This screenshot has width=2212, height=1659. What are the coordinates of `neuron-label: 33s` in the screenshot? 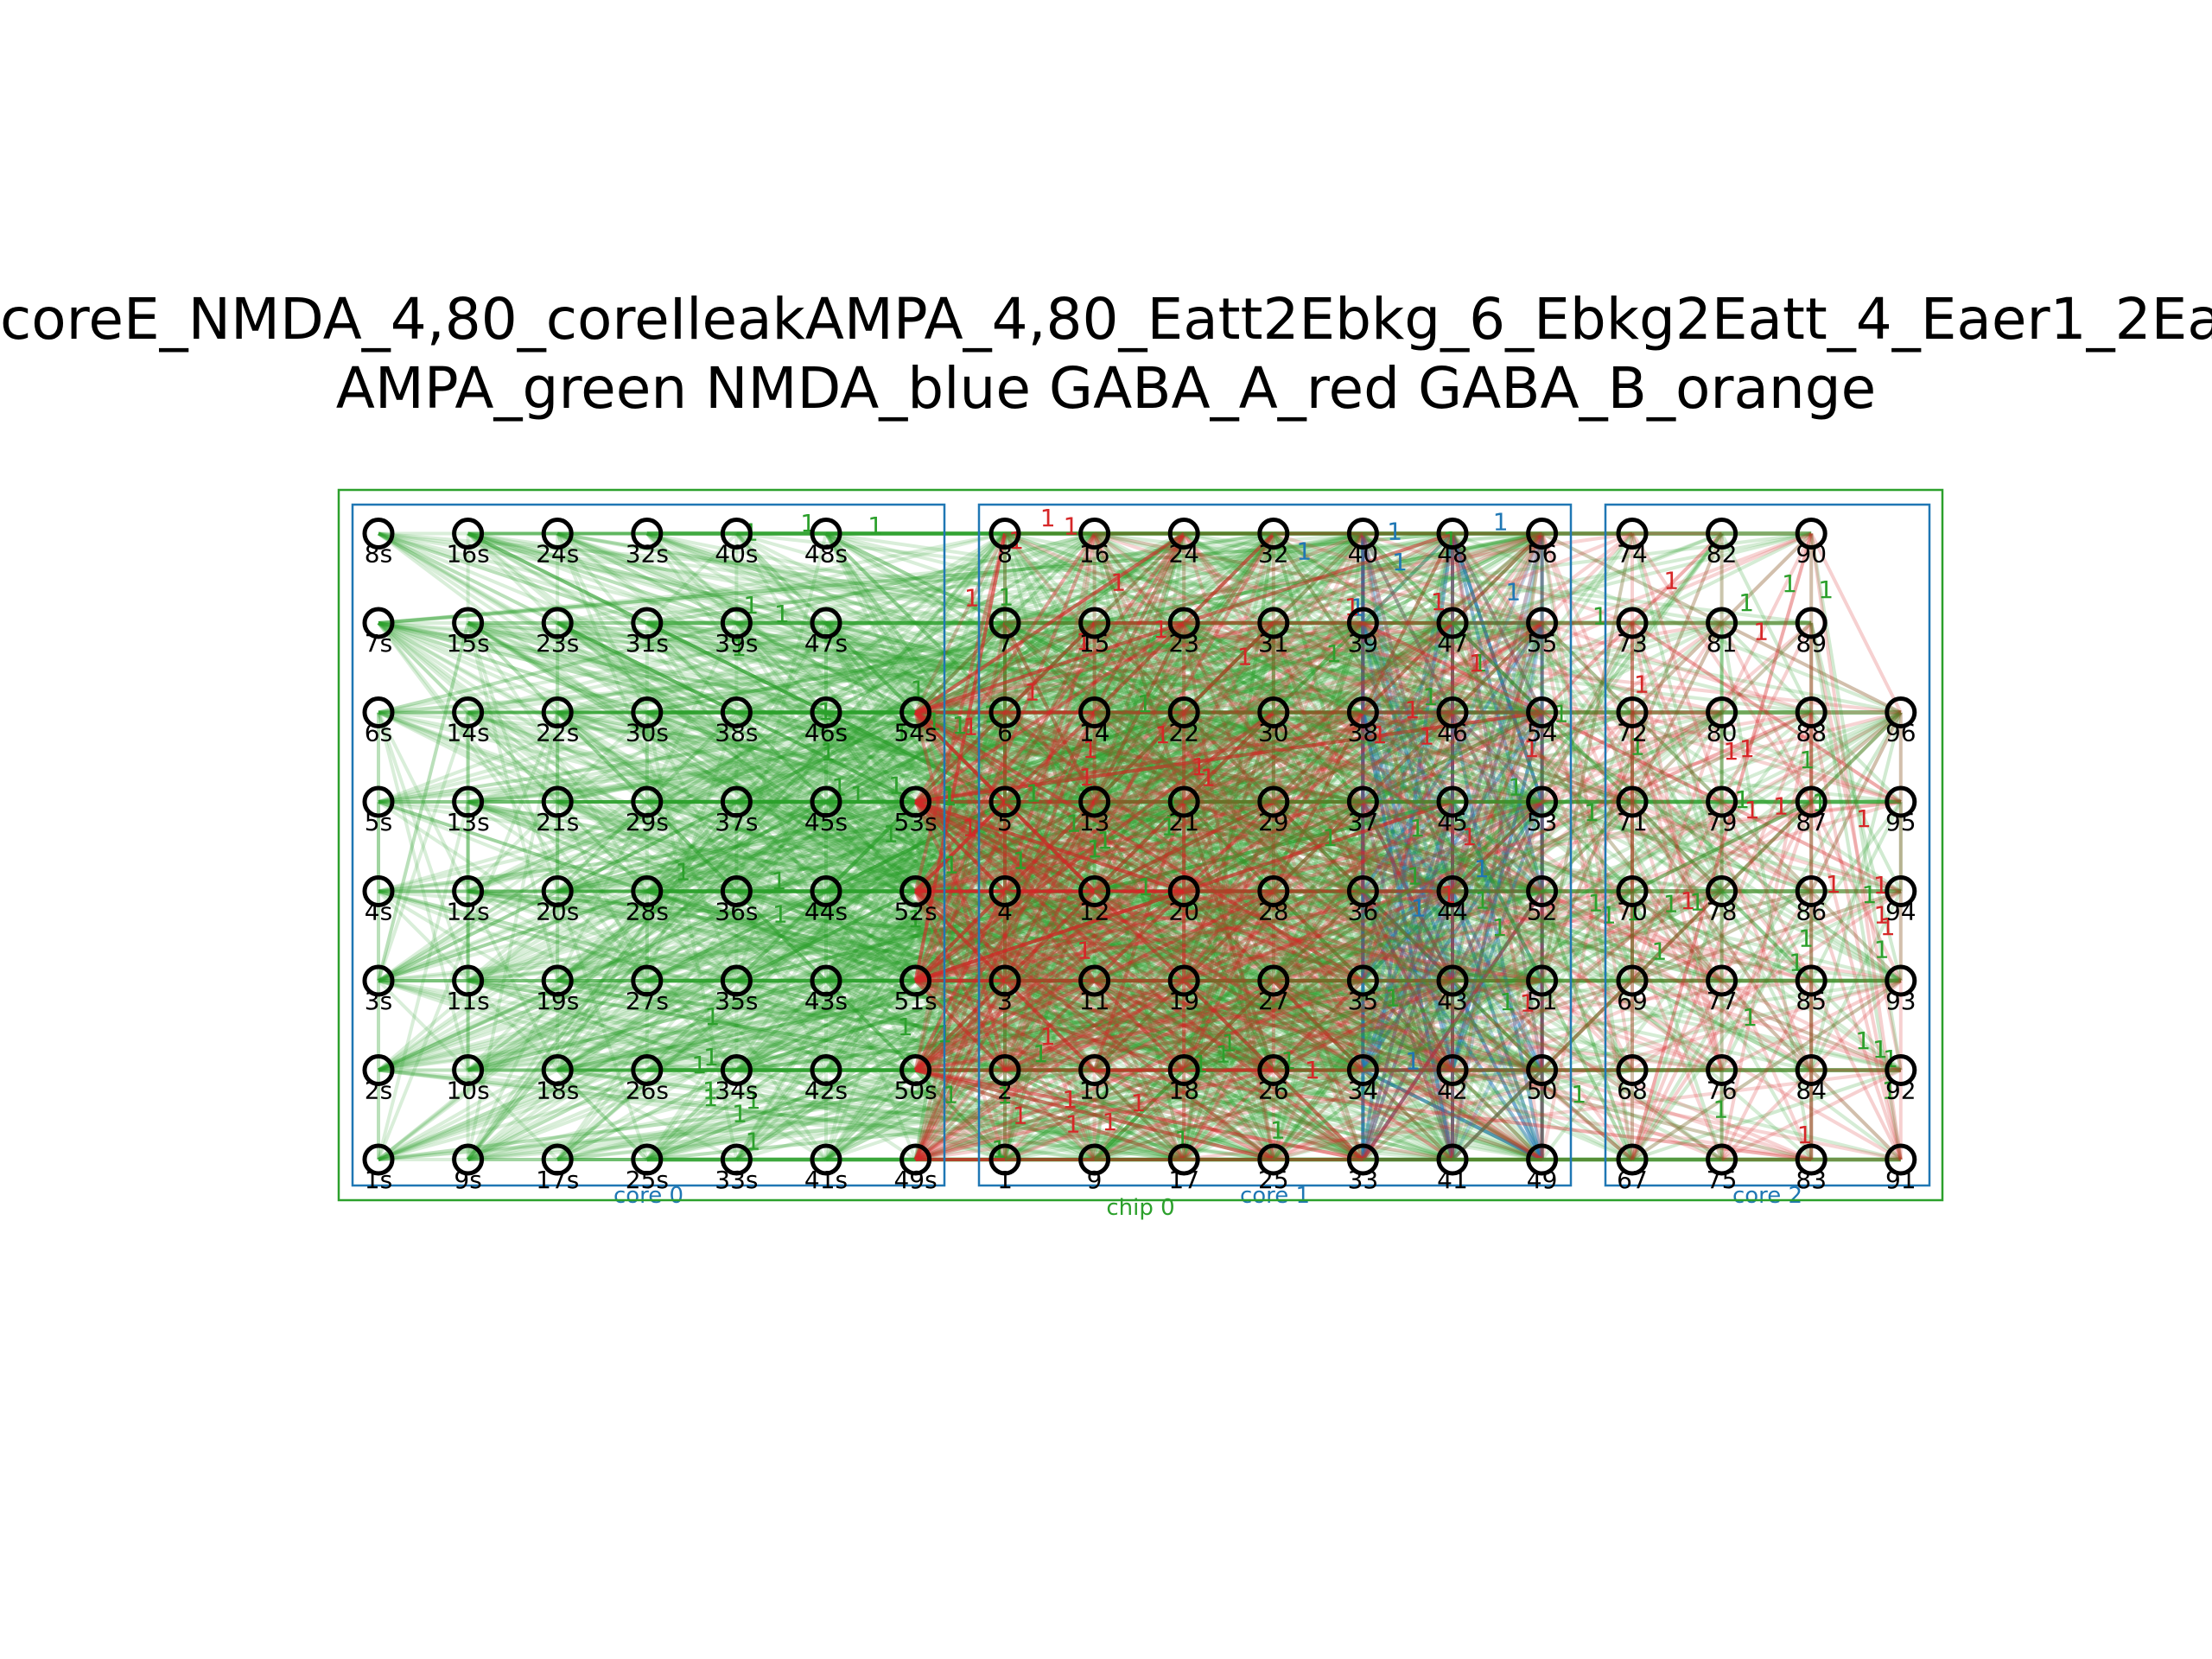 It's located at (736, 1180).